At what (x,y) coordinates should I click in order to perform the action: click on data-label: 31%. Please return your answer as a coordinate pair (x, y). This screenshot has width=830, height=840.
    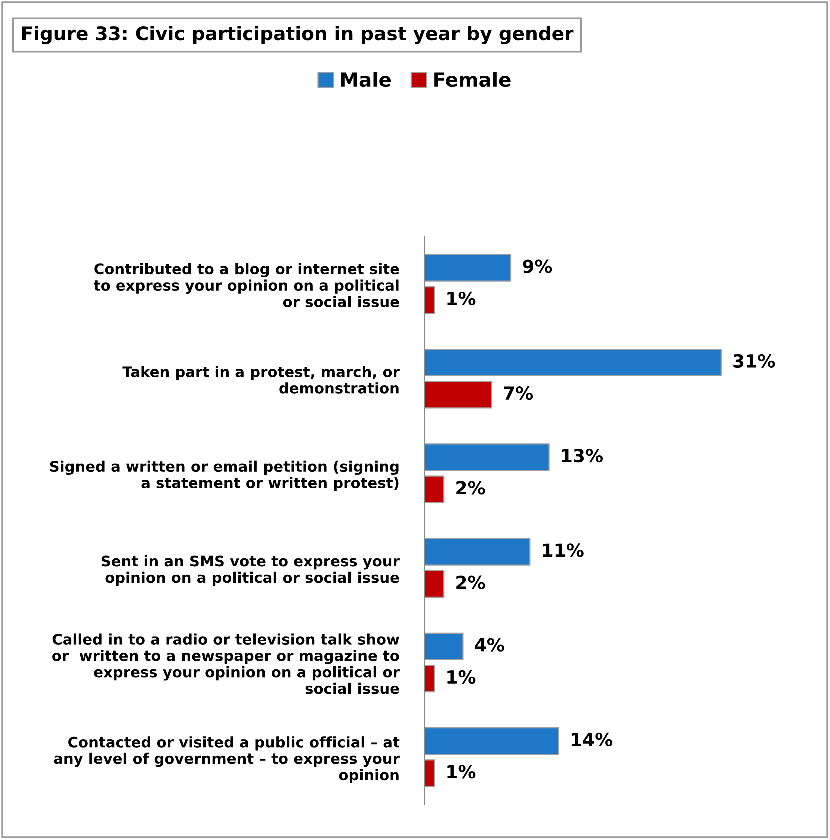
    Looking at the image, I should click on (755, 361).